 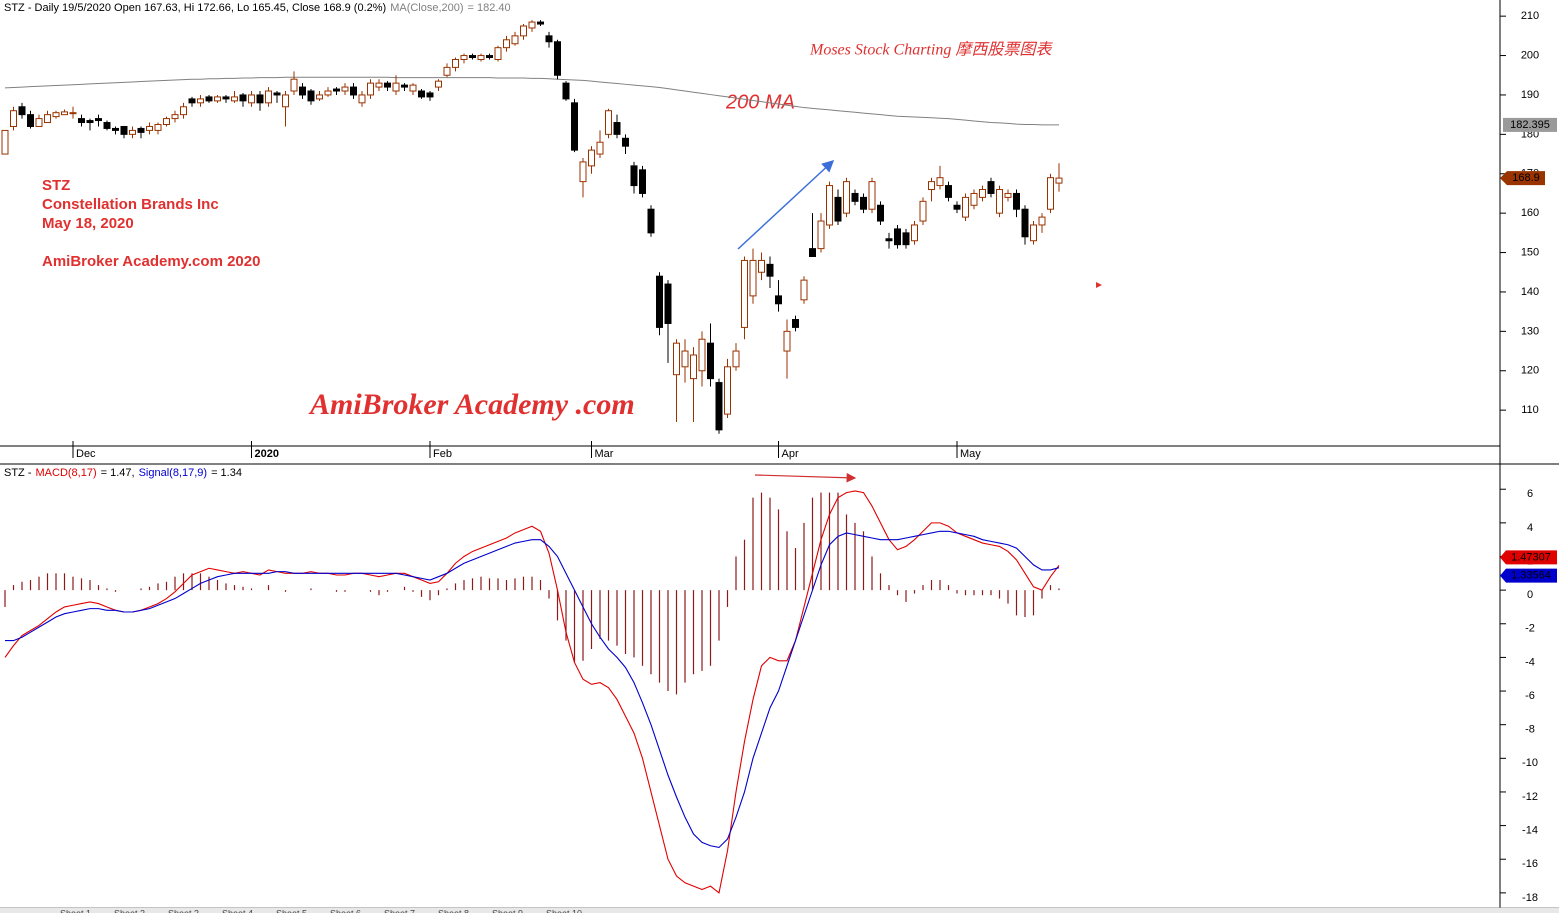 I want to click on sheet-tab: Sheet 3, so click(x=183, y=910).